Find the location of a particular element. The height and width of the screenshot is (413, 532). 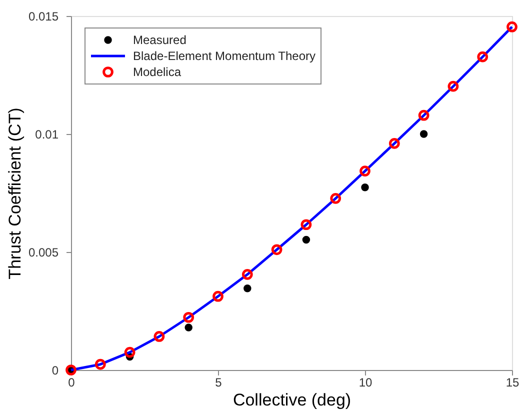

y-tick-label: 0.015 is located at coordinates (43, 17).